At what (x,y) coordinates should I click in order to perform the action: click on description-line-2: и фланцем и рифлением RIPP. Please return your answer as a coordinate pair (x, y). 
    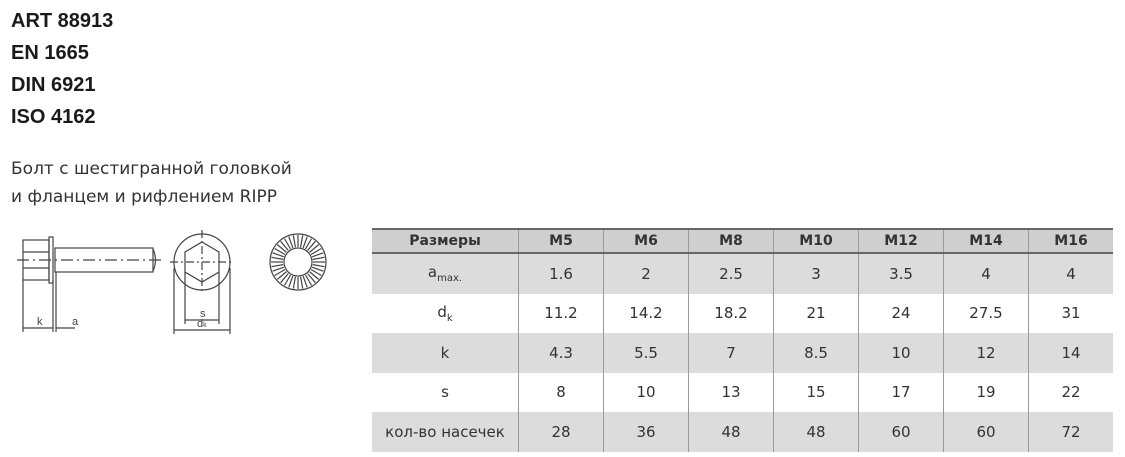
    Looking at the image, I should click on (144, 197).